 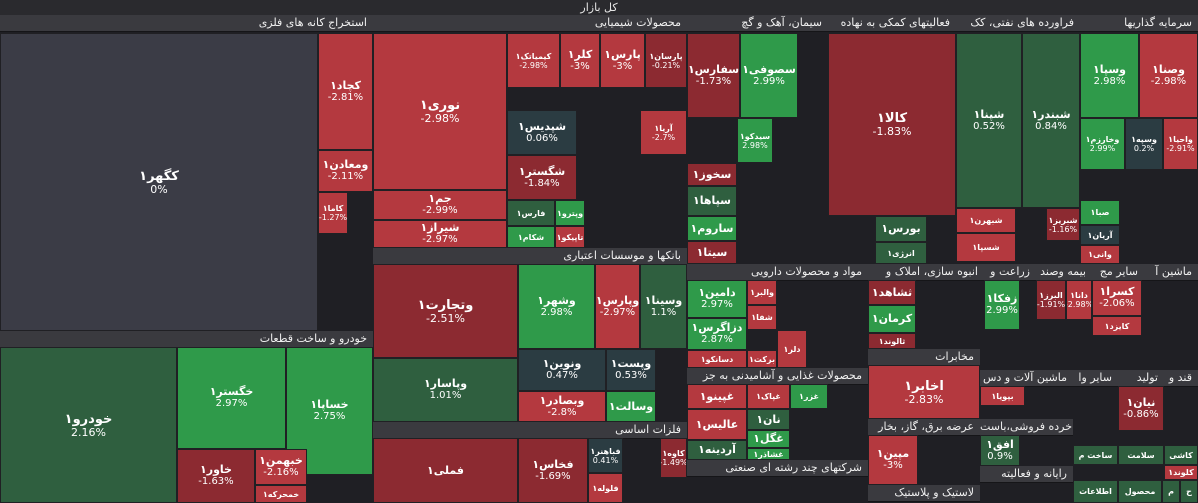 I want to click on stock-tile: م, so click(x=1171, y=491).